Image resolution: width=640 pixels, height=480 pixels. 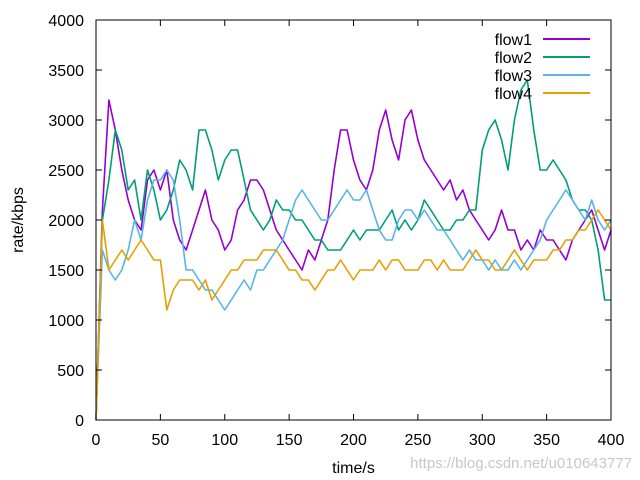 I want to click on y-axis-title: rate/kbps, so click(x=18, y=220).